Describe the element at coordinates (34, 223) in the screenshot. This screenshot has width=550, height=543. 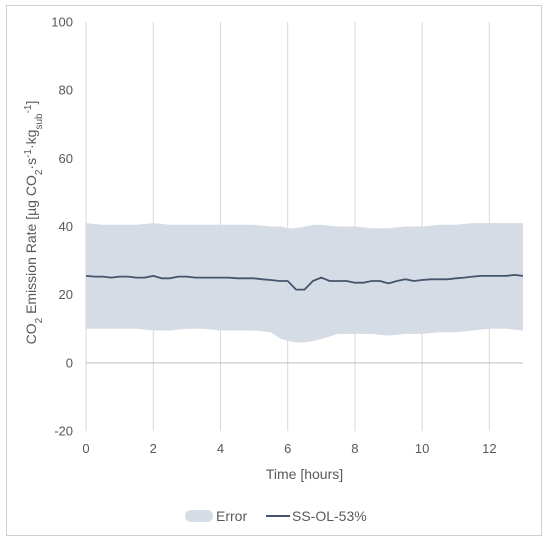
I see `y-axis-title: CO2 Emission Rate [µg CO2·s-1·kgsub-1]` at that location.